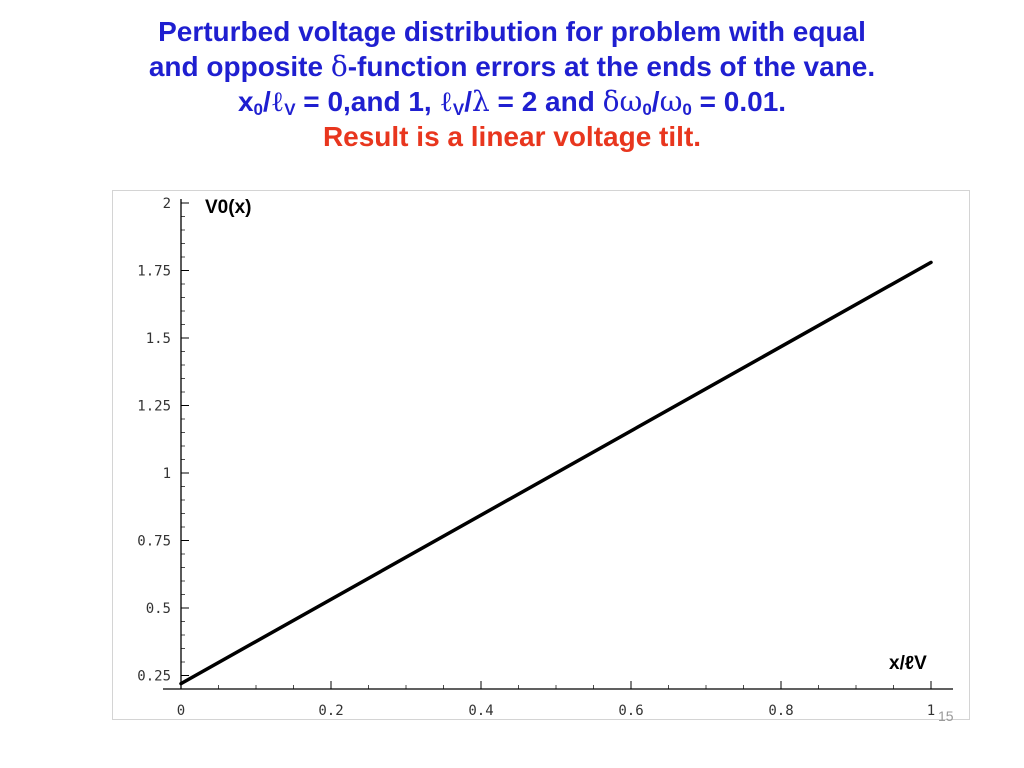 The width and height of the screenshot is (1024, 768). Describe the element at coordinates (780, 711) in the screenshot. I see `x-tick-label: 0.8` at that location.